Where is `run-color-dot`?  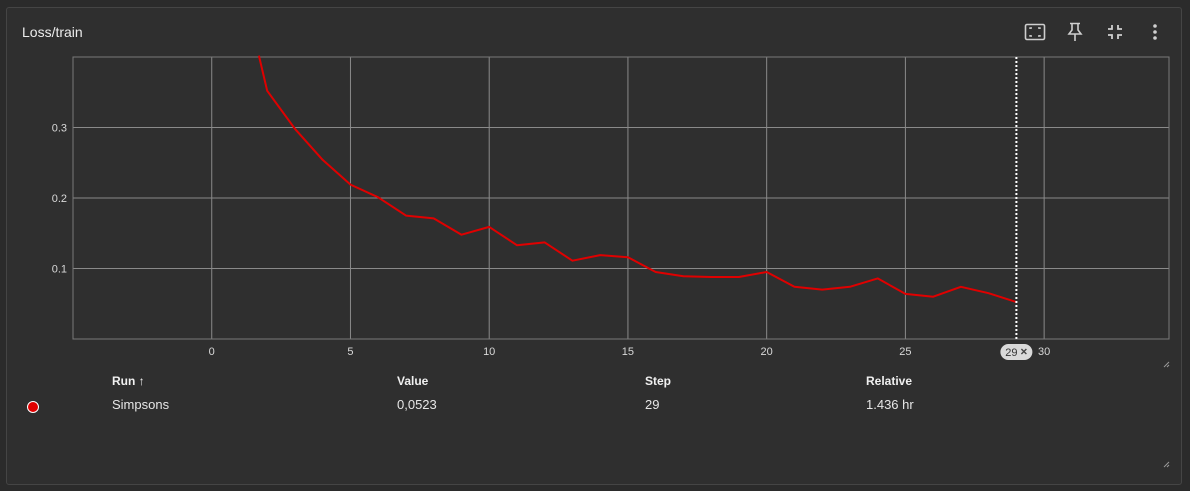
run-color-dot is located at coordinates (33, 407).